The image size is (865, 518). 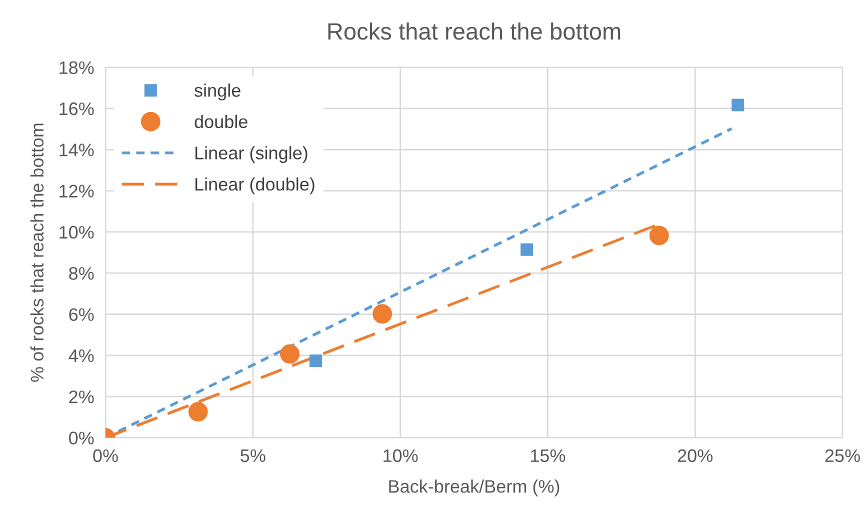 I want to click on x-tick-label: 10%, so click(x=401, y=455).